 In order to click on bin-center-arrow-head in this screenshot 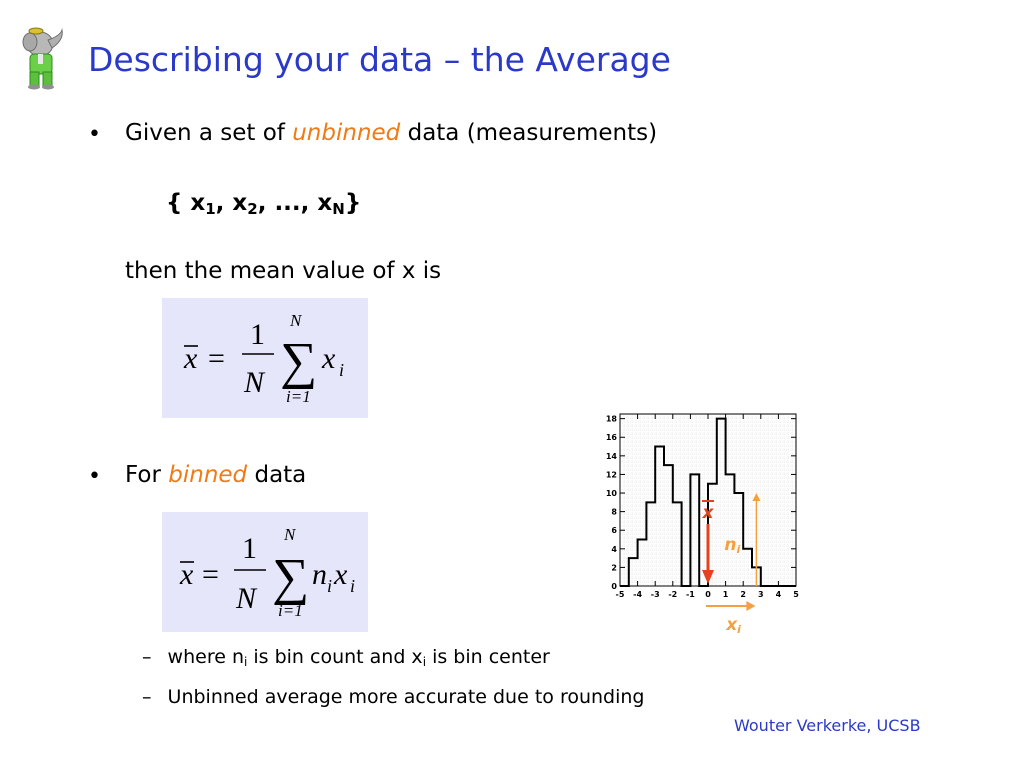, I will do `click(751, 606)`.